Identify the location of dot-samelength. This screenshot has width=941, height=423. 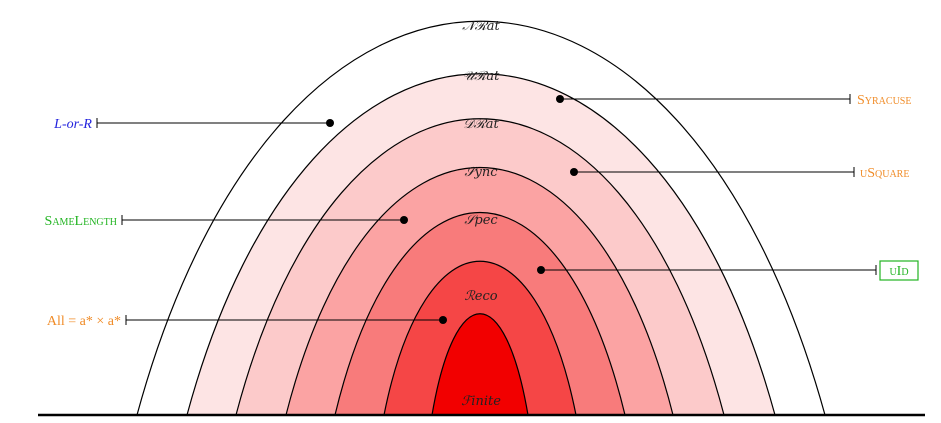
(404, 220).